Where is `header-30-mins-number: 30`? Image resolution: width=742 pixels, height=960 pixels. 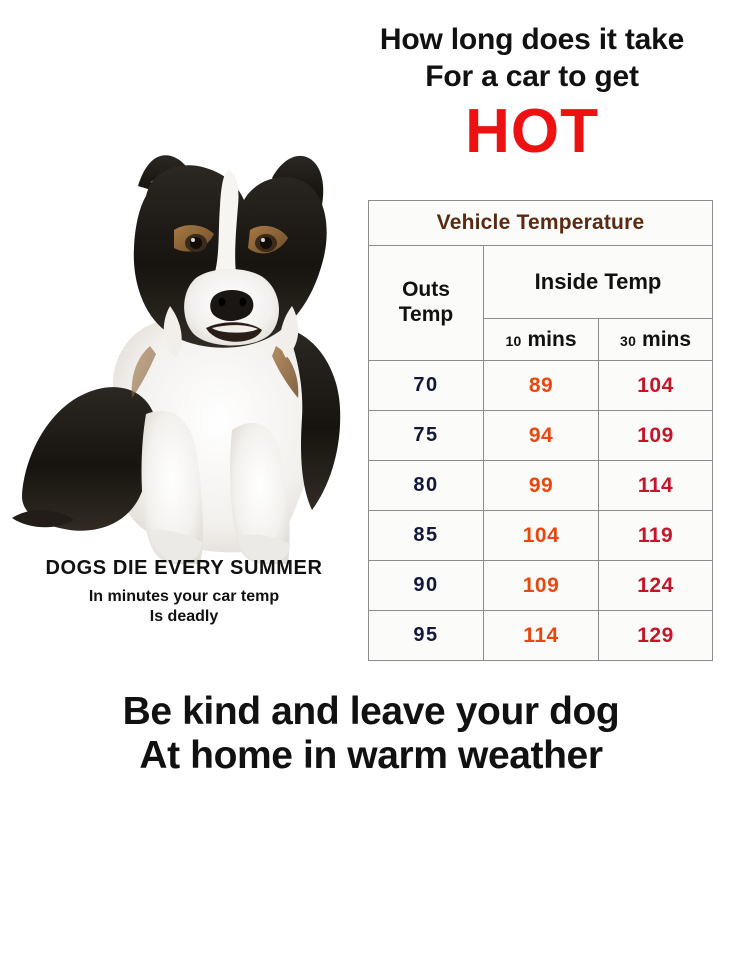 header-30-mins-number: 30 is located at coordinates (628, 340).